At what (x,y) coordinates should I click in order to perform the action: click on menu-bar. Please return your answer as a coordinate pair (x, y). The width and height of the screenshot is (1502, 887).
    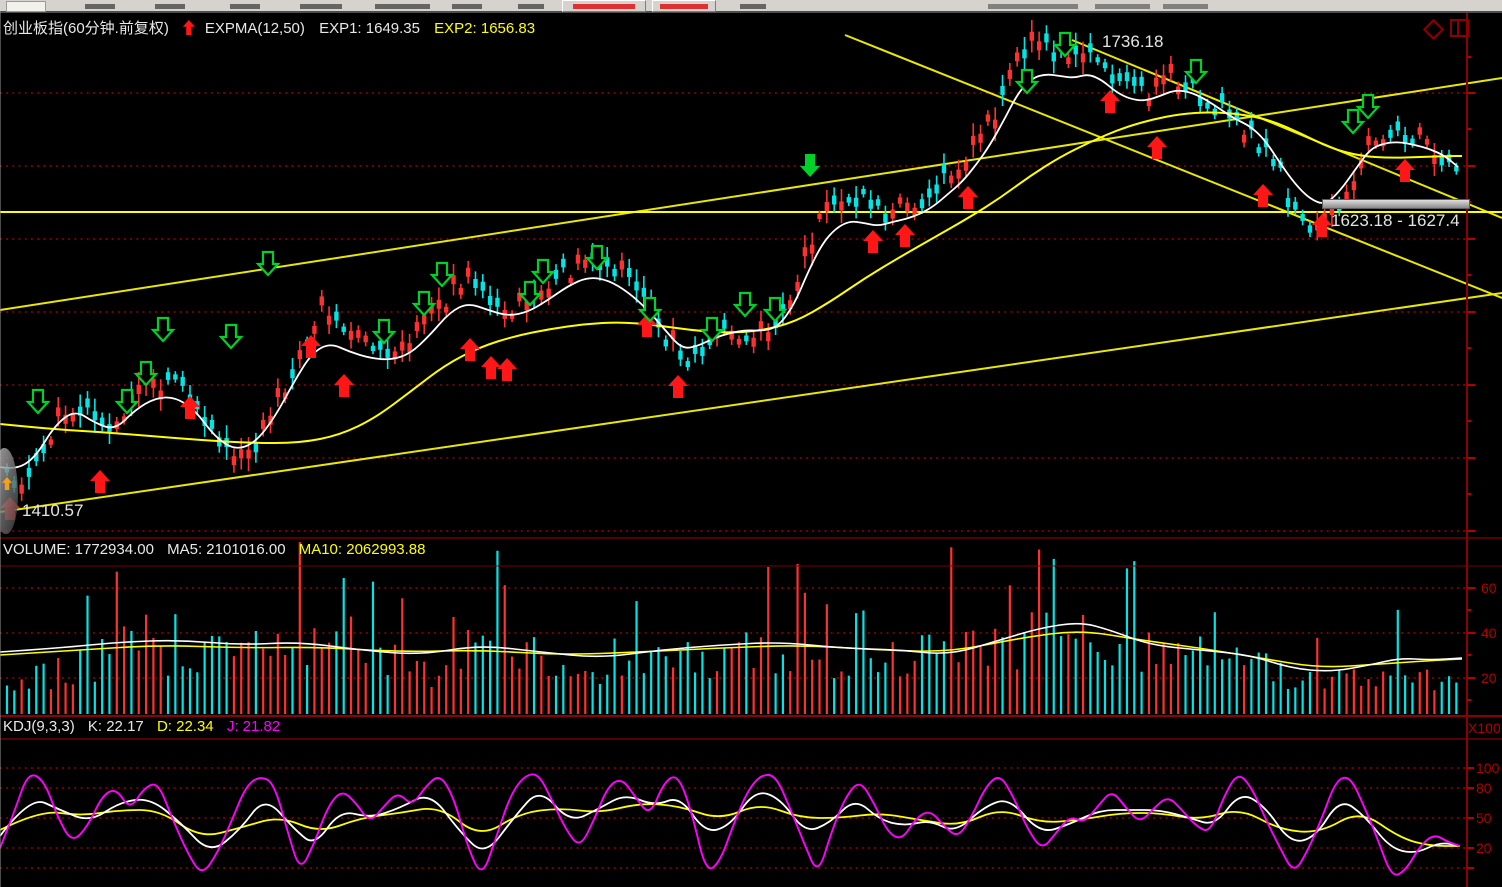
    Looking at the image, I should click on (751, 6).